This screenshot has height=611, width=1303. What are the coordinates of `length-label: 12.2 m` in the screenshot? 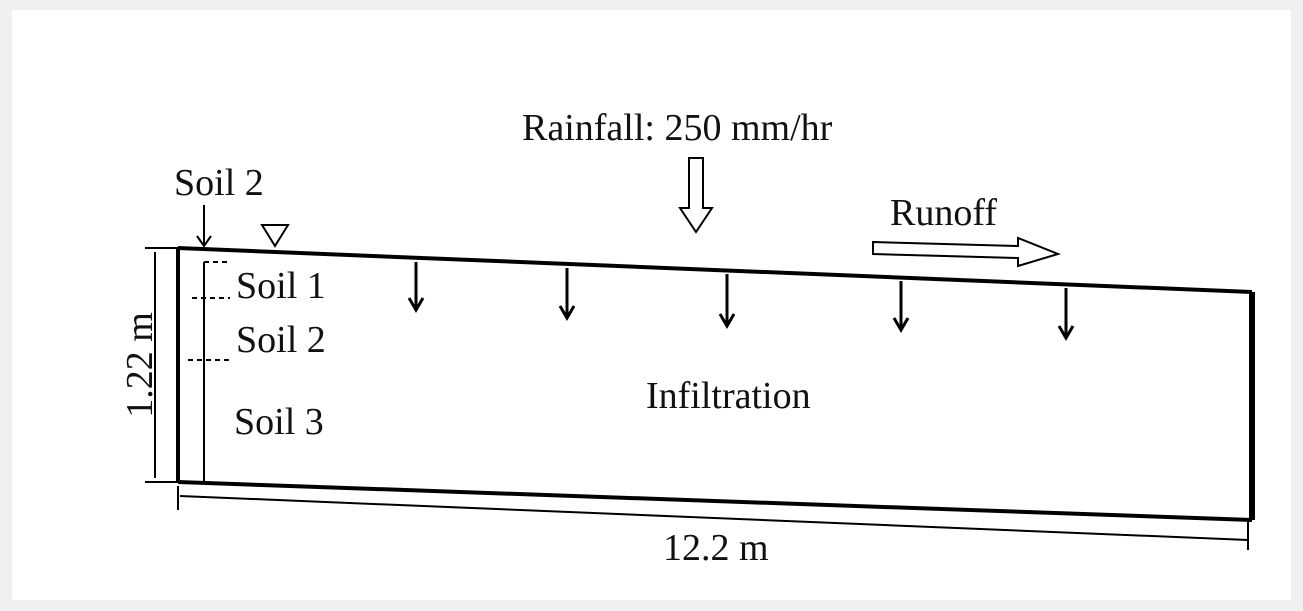 It's located at (716, 548).